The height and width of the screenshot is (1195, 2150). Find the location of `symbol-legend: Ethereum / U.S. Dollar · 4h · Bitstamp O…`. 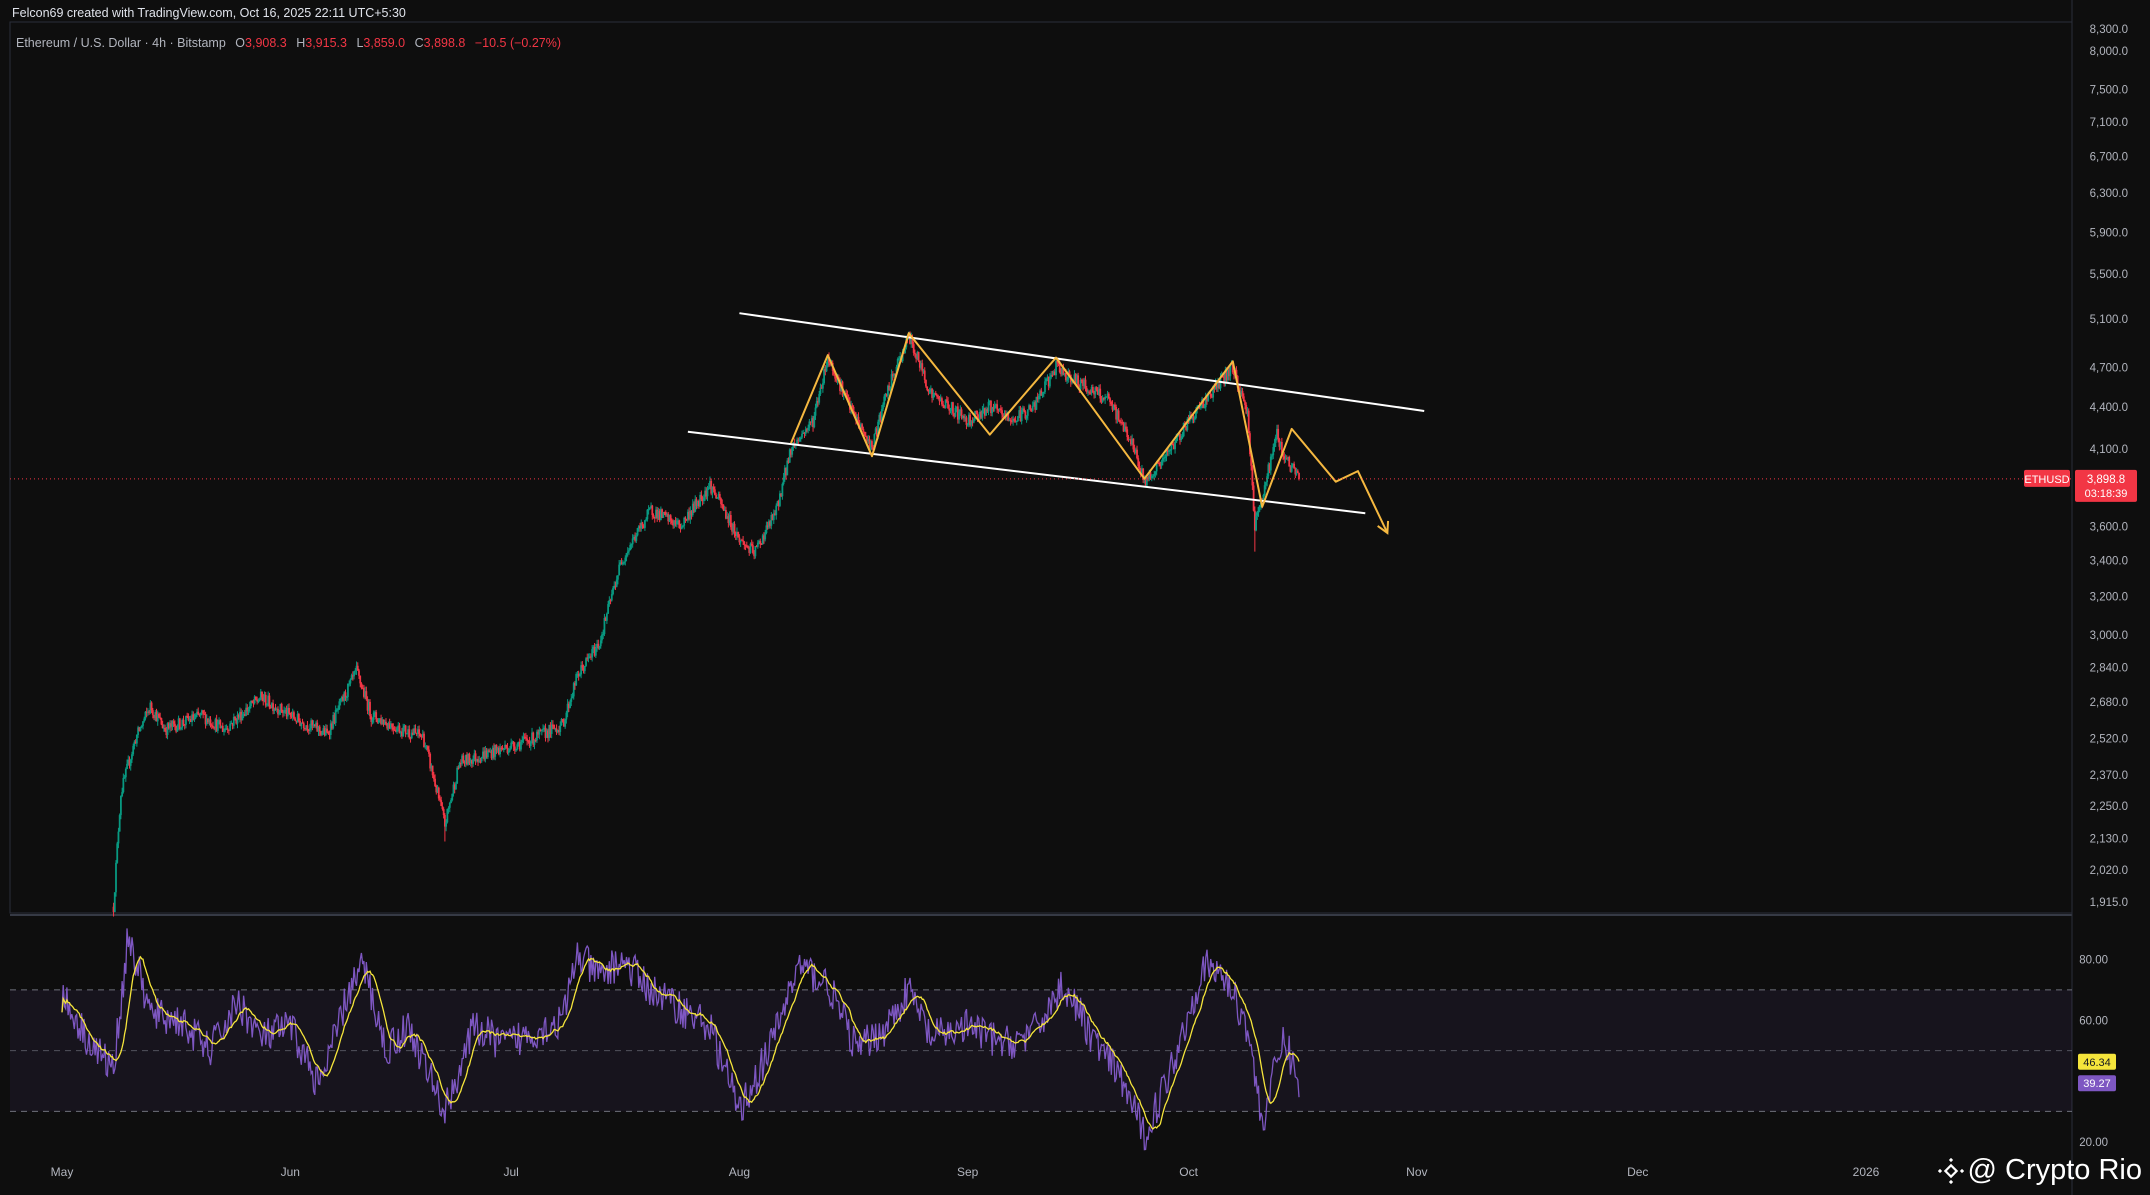

symbol-legend: Ethereum / U.S. Dollar · 4h · Bitstamp O… is located at coordinates (288, 43).